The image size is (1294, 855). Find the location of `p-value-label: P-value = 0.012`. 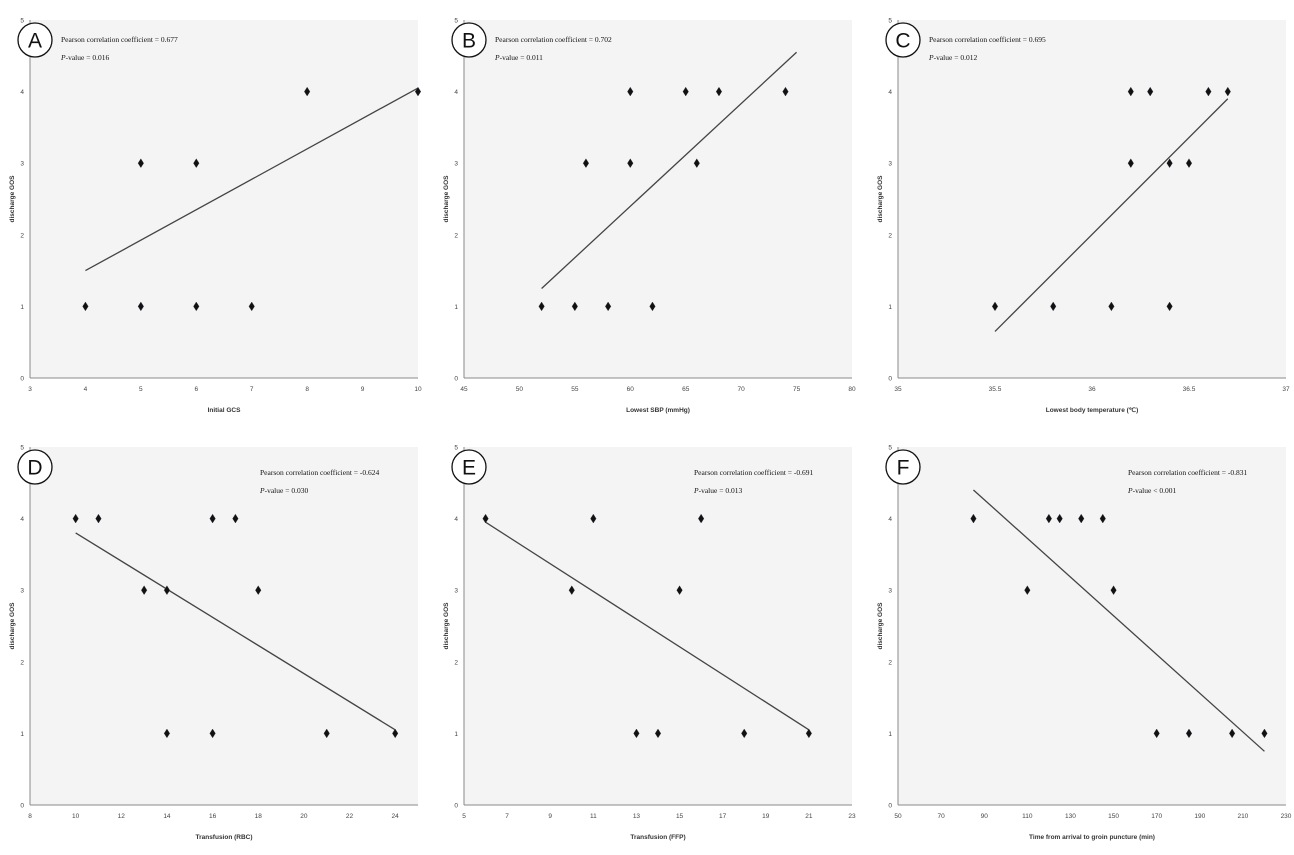

p-value-label: P-value = 0.012 is located at coordinates (952, 57).